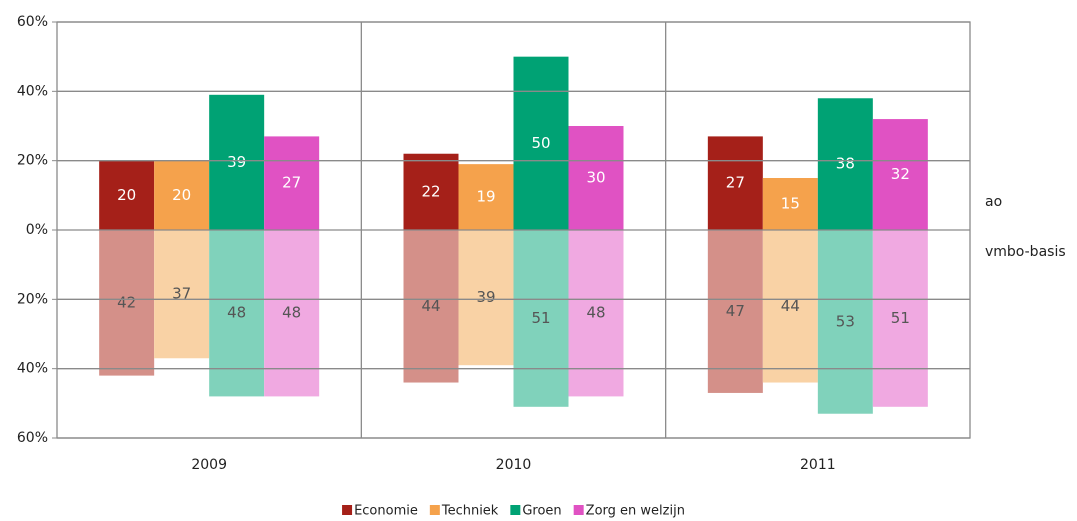 This screenshot has height=521, width=1077. What do you see at coordinates (209, 465) in the screenshot?
I see `x-tick-label: 2009` at bounding box center [209, 465].